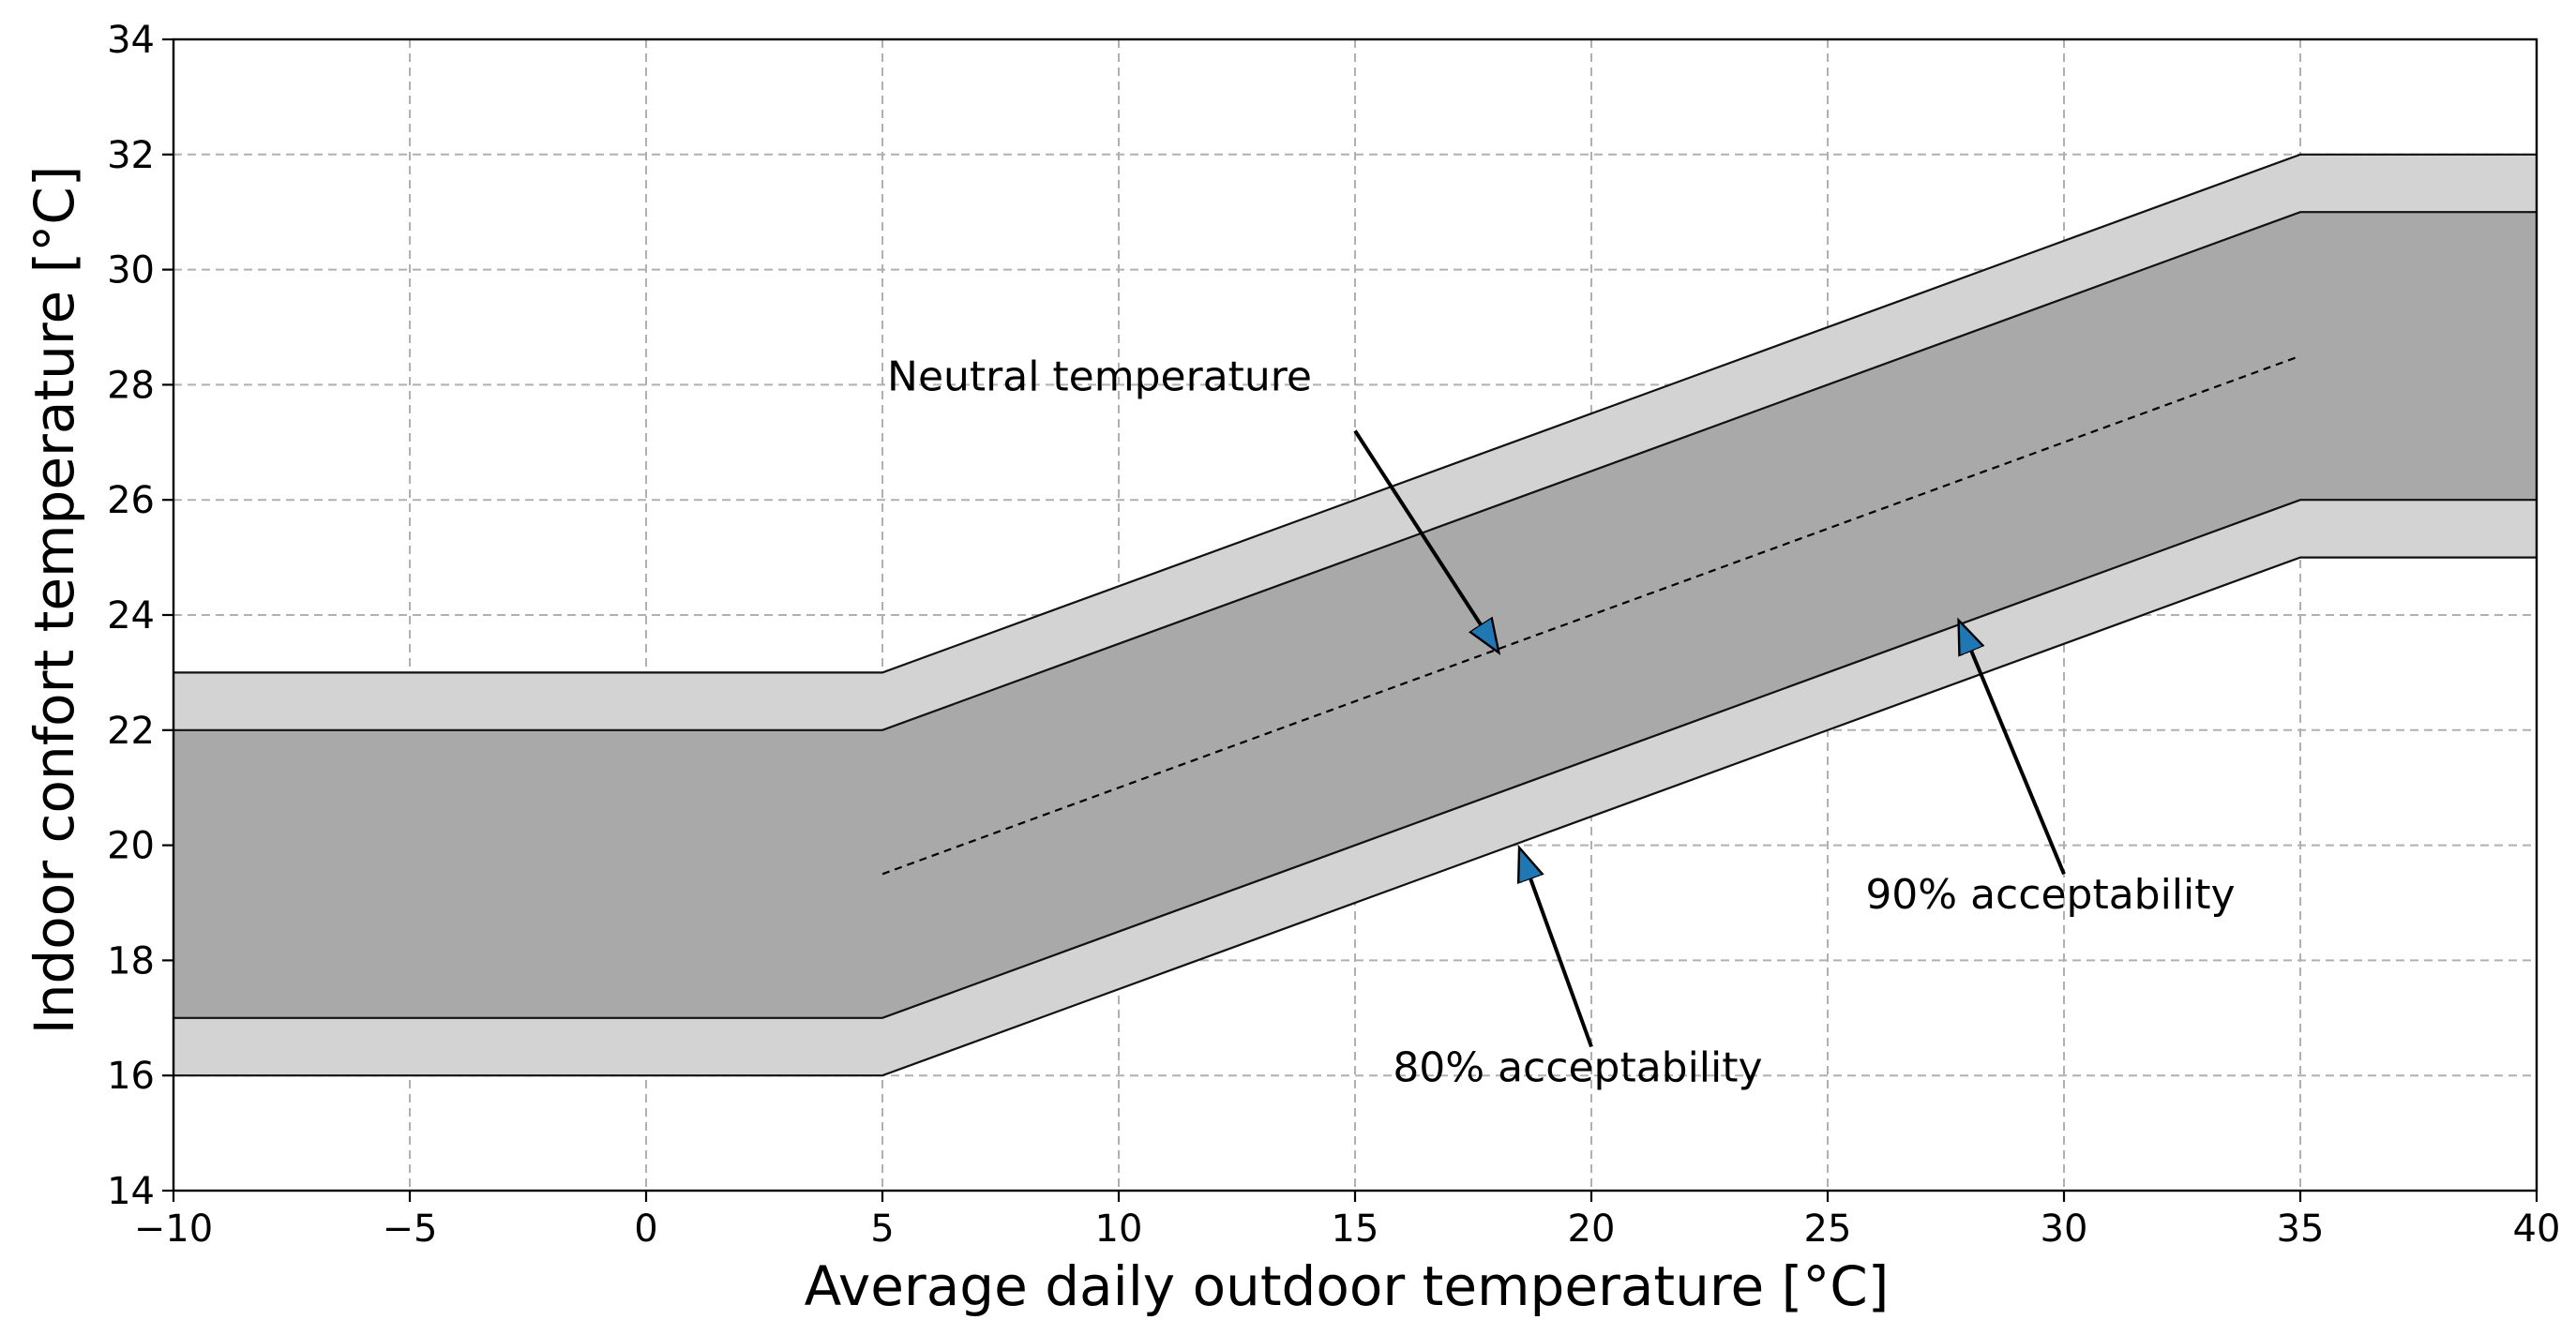 Image resolution: width=2576 pixels, height=1335 pixels. What do you see at coordinates (131, 385) in the screenshot?
I see `y-tick-label: 28` at bounding box center [131, 385].